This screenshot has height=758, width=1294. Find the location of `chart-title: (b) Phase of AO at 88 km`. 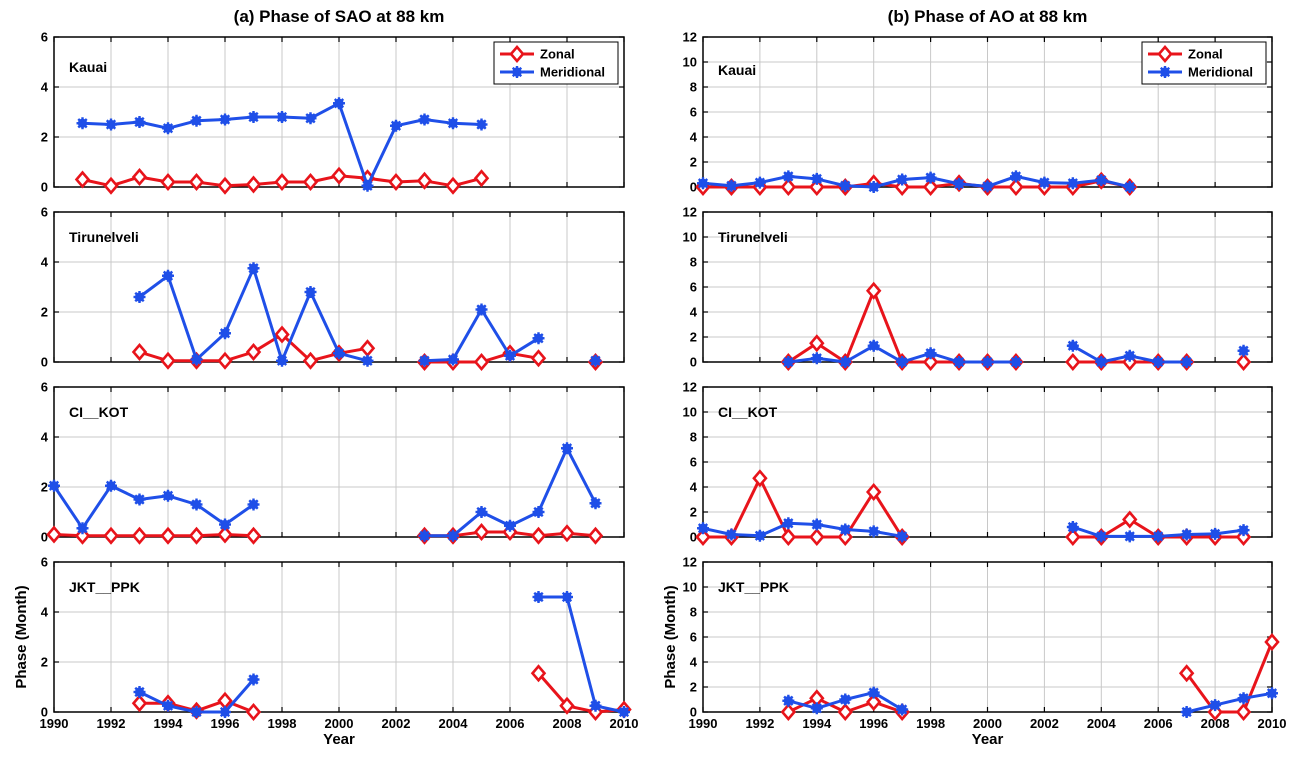

chart-title: (b) Phase of AO at 88 km is located at coordinates (988, 16).